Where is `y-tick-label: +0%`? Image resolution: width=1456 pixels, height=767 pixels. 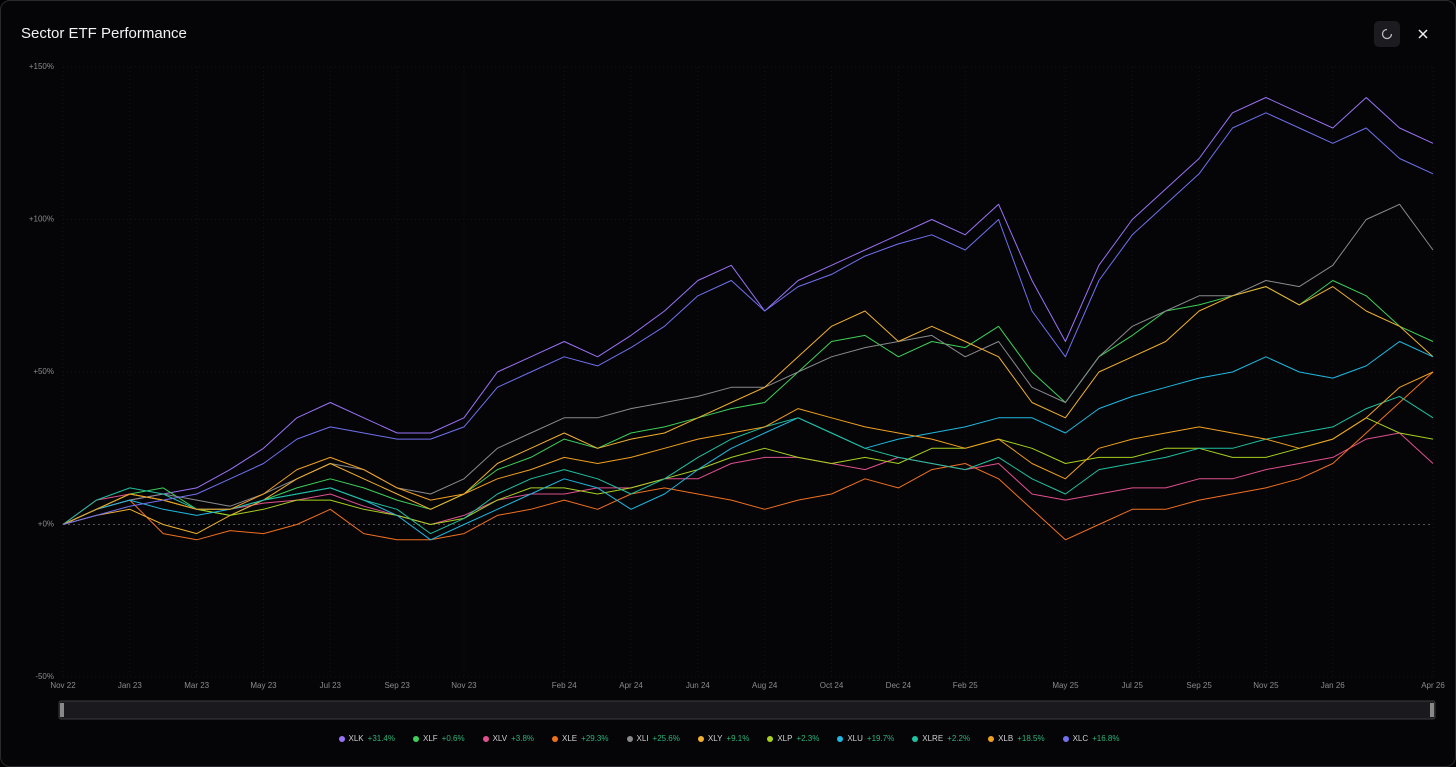 y-tick-label: +0% is located at coordinates (46, 524).